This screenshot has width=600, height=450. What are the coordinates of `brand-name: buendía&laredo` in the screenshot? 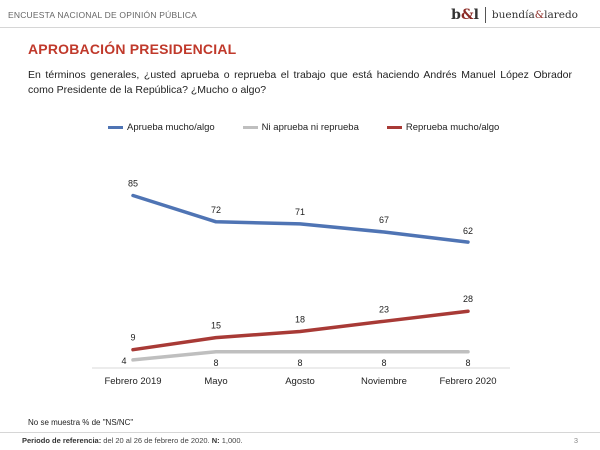 It's located at (534, 15).